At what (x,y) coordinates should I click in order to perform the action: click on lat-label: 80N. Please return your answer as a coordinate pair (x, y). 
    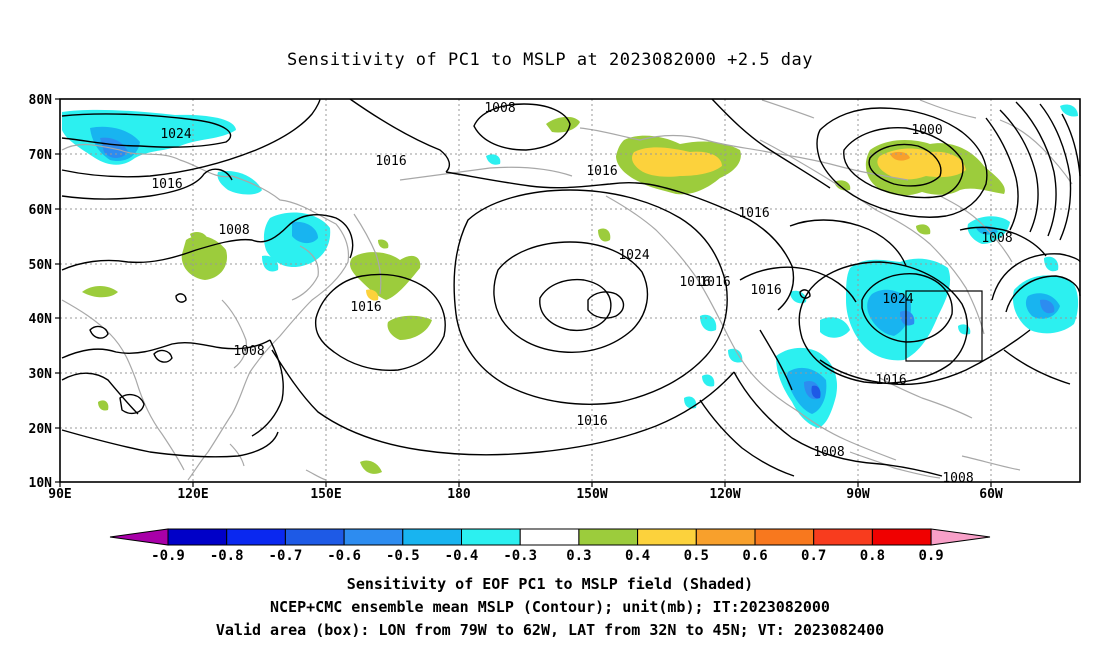
    Looking at the image, I should click on (41, 100).